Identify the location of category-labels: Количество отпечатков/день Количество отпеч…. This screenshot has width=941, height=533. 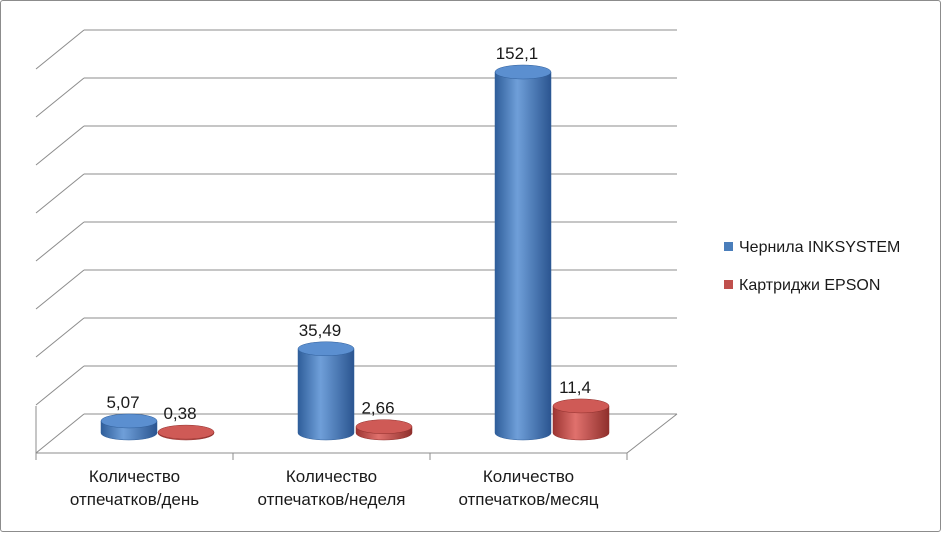
(334, 488).